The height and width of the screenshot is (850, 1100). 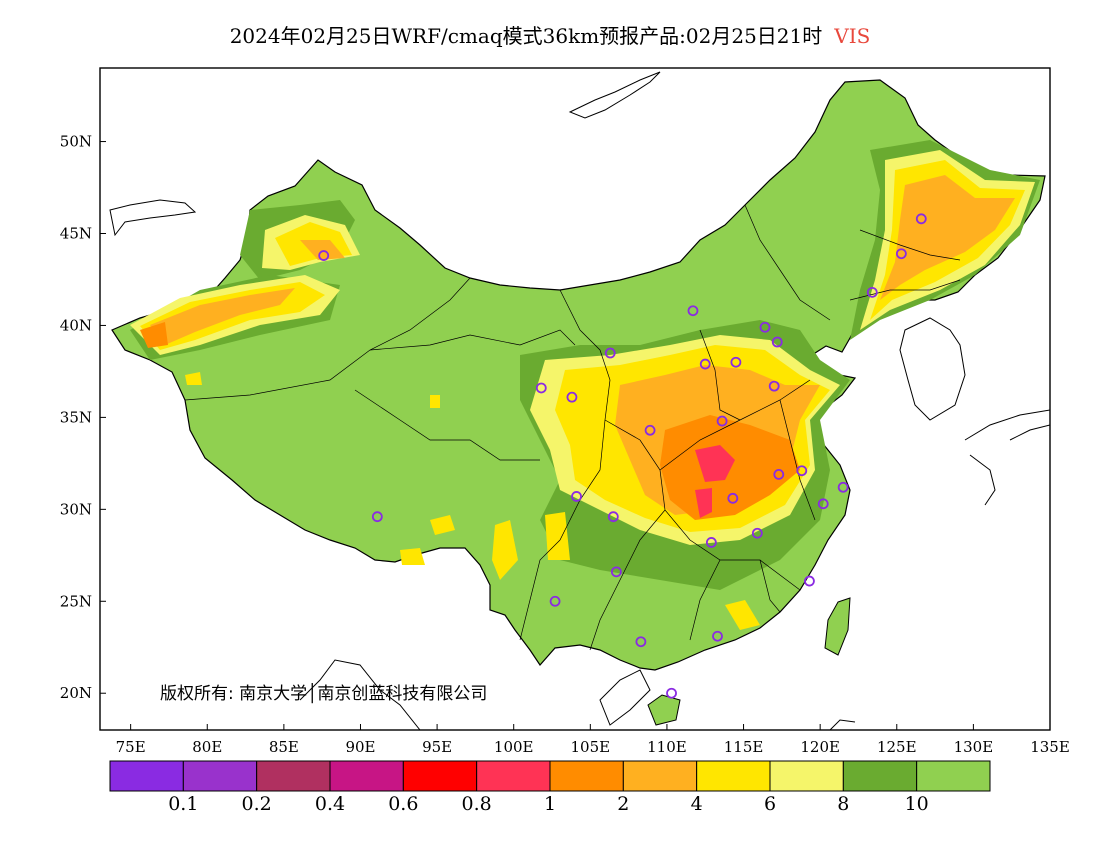 What do you see at coordinates (76, 693) in the screenshot?
I see `lat-tick-label: 20N` at bounding box center [76, 693].